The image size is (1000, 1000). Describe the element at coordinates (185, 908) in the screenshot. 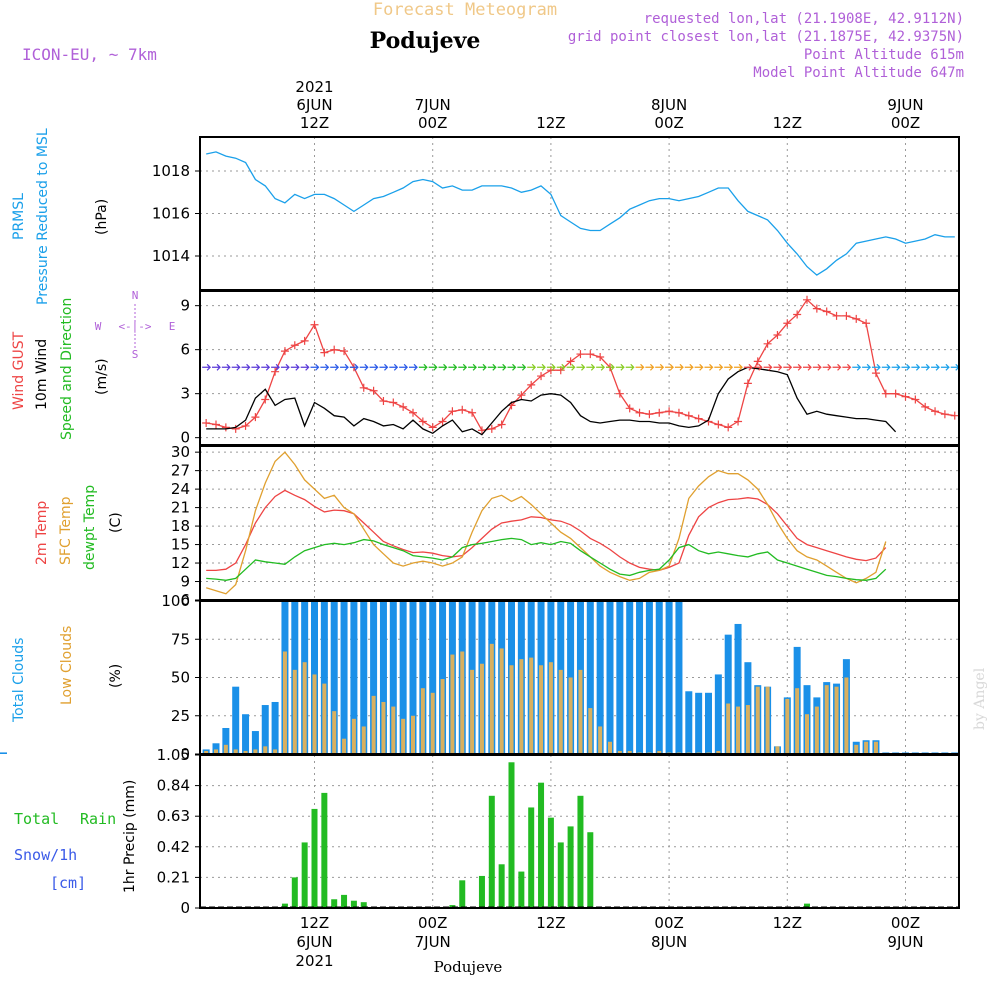

I see `tick-label-y: 0` at that location.